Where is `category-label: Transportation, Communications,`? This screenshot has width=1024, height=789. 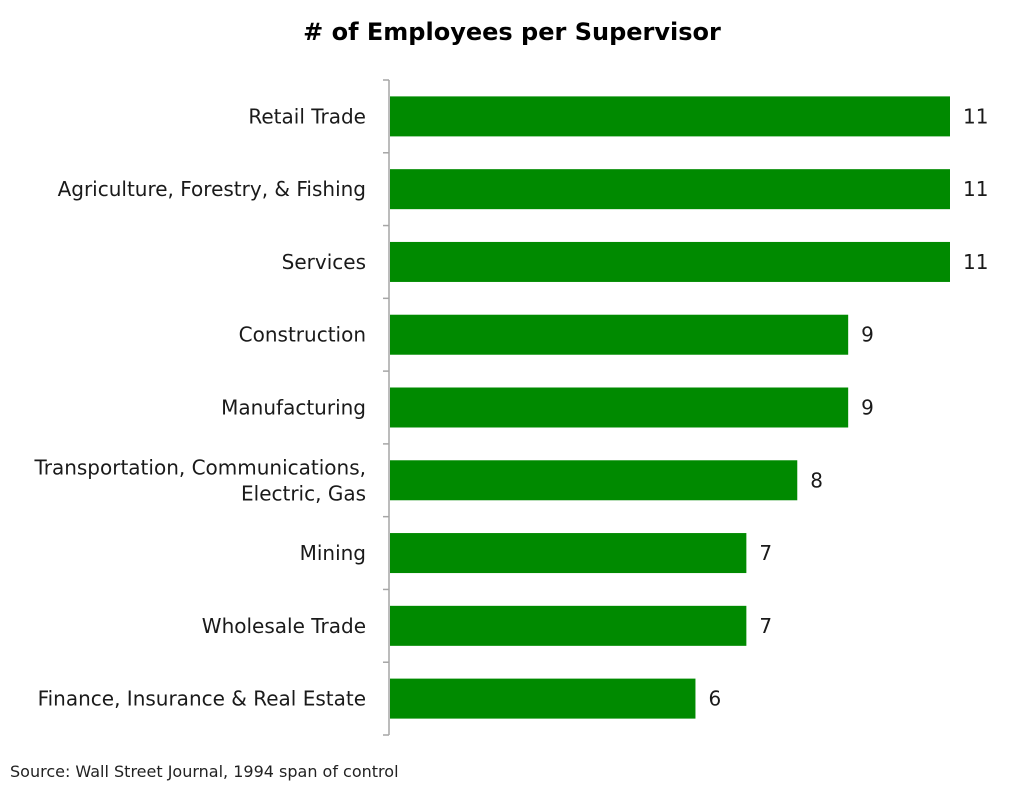
category-label: Transportation, Communications, is located at coordinates (199, 467).